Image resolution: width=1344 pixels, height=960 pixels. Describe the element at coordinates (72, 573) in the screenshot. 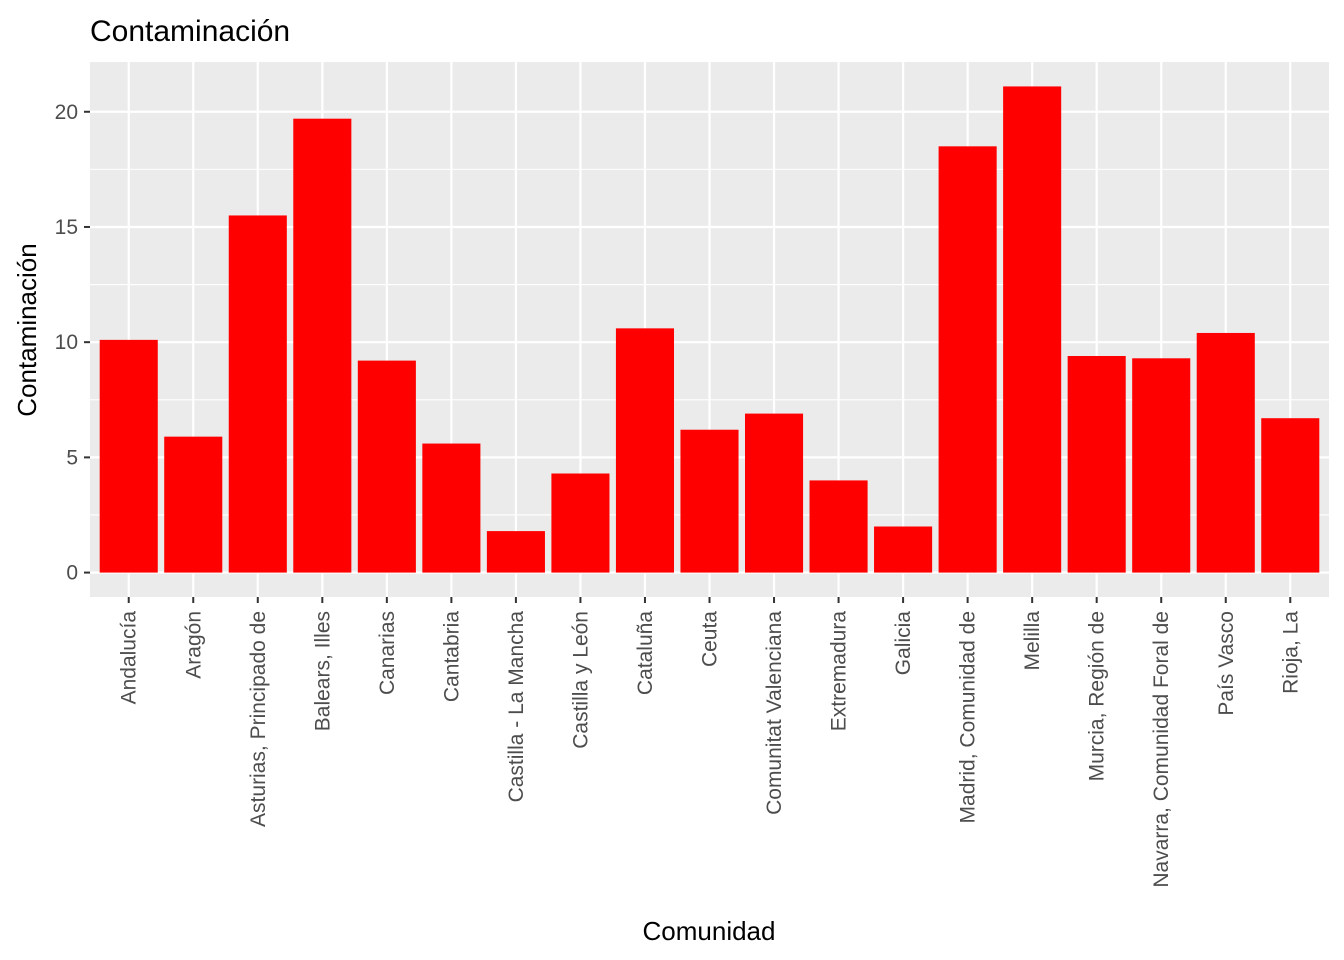

I see `y-tick-label: 0` at that location.